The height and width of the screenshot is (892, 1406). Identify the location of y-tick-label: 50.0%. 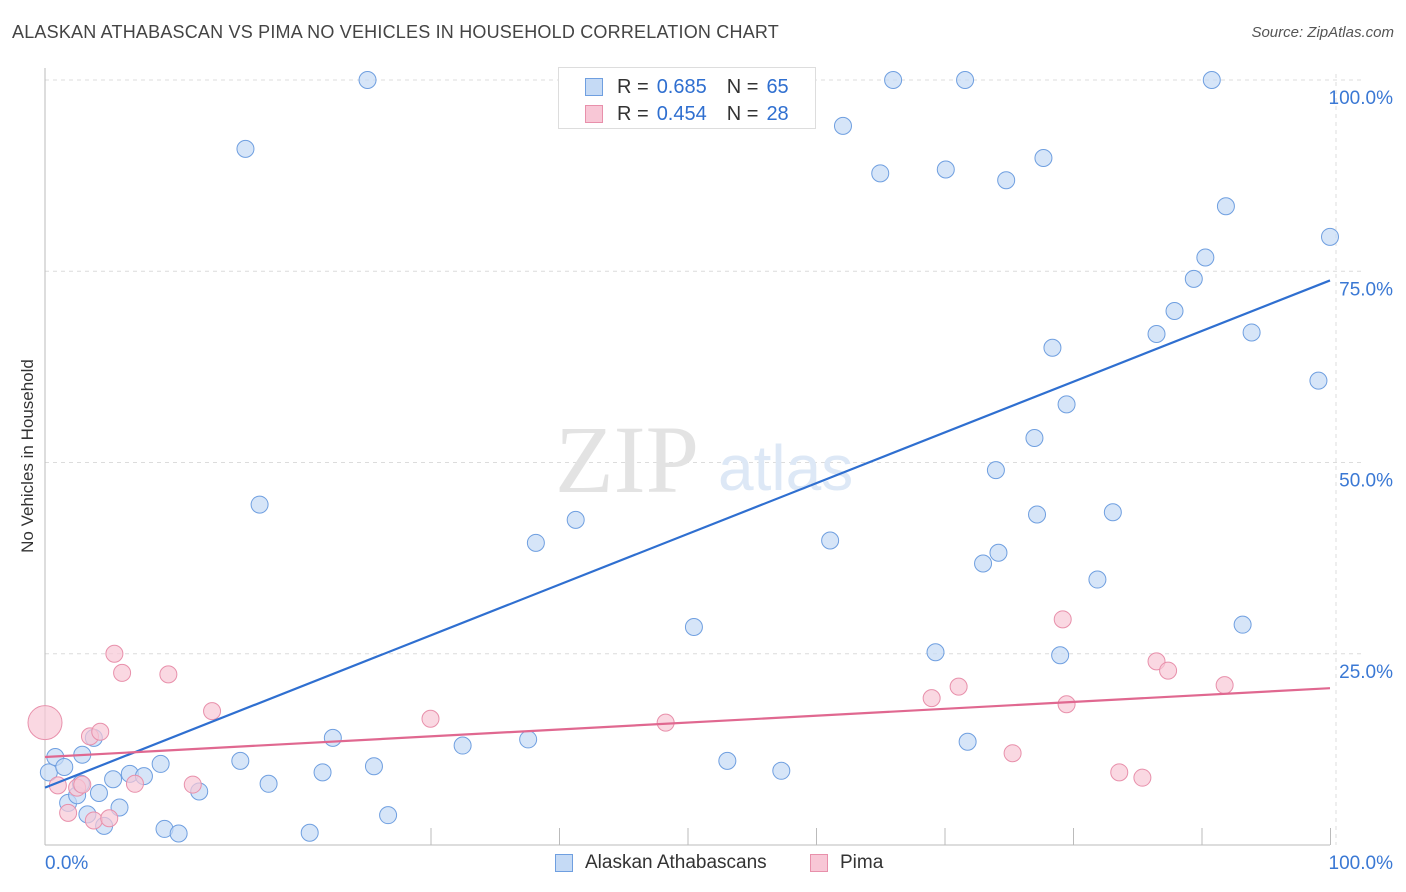
(1366, 481).